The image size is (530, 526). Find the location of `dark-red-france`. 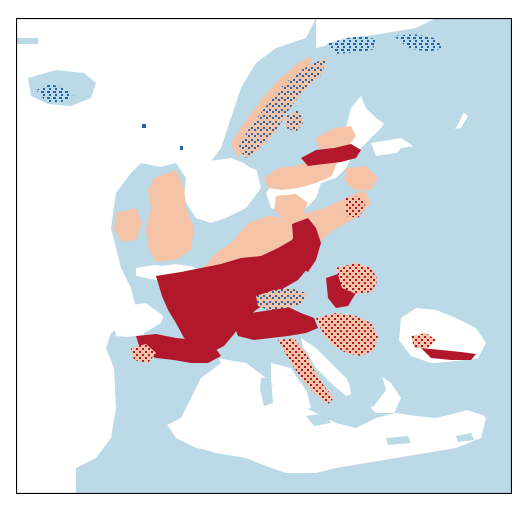

dark-red-france is located at coordinates (236, 286).